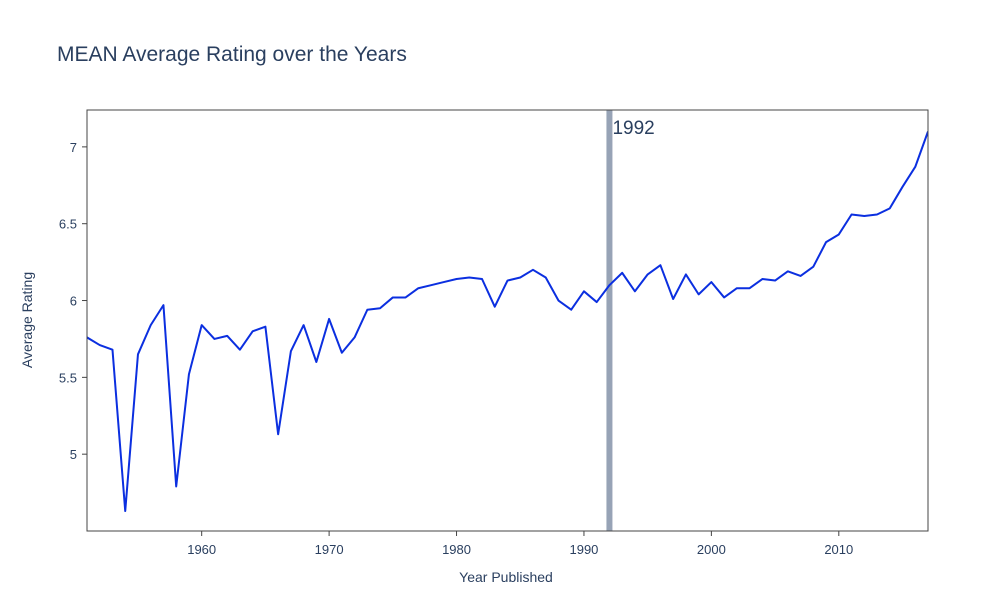  I want to click on y-tick-label: 7, so click(73, 147).